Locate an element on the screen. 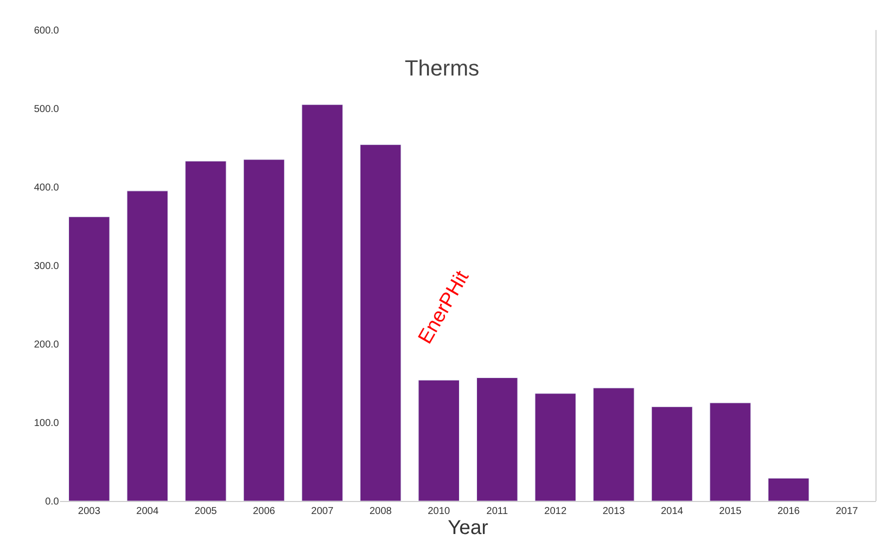 This screenshot has height=546, width=884. x-axis-title: Year is located at coordinates (468, 528).